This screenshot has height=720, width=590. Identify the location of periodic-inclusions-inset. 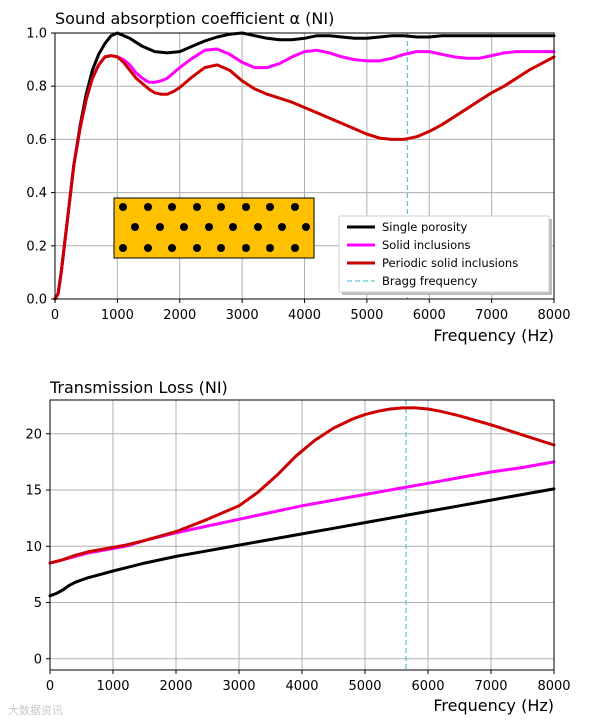
(214, 228).